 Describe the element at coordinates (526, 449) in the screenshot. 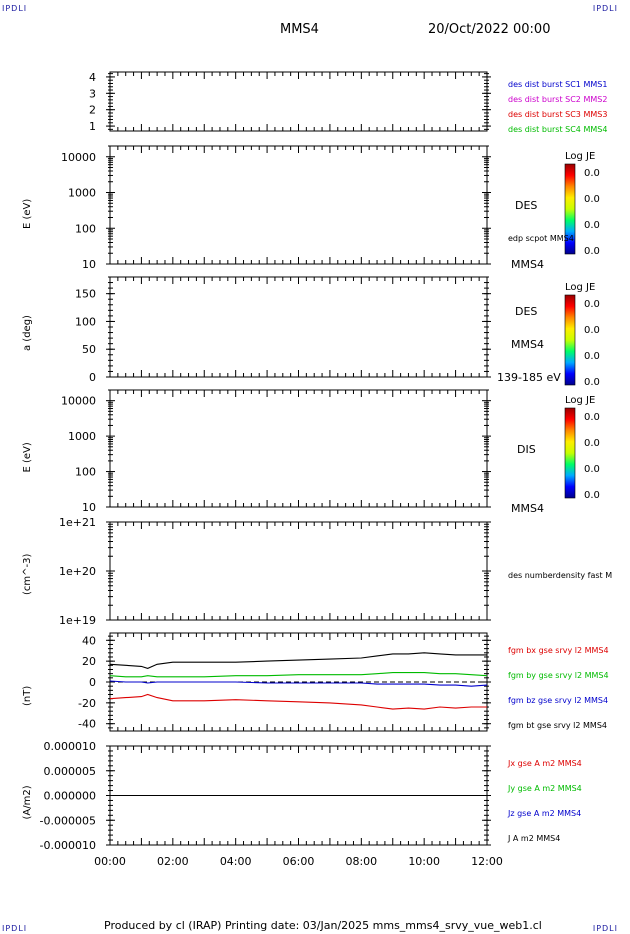

I see `instrument-label: DIS` at that location.